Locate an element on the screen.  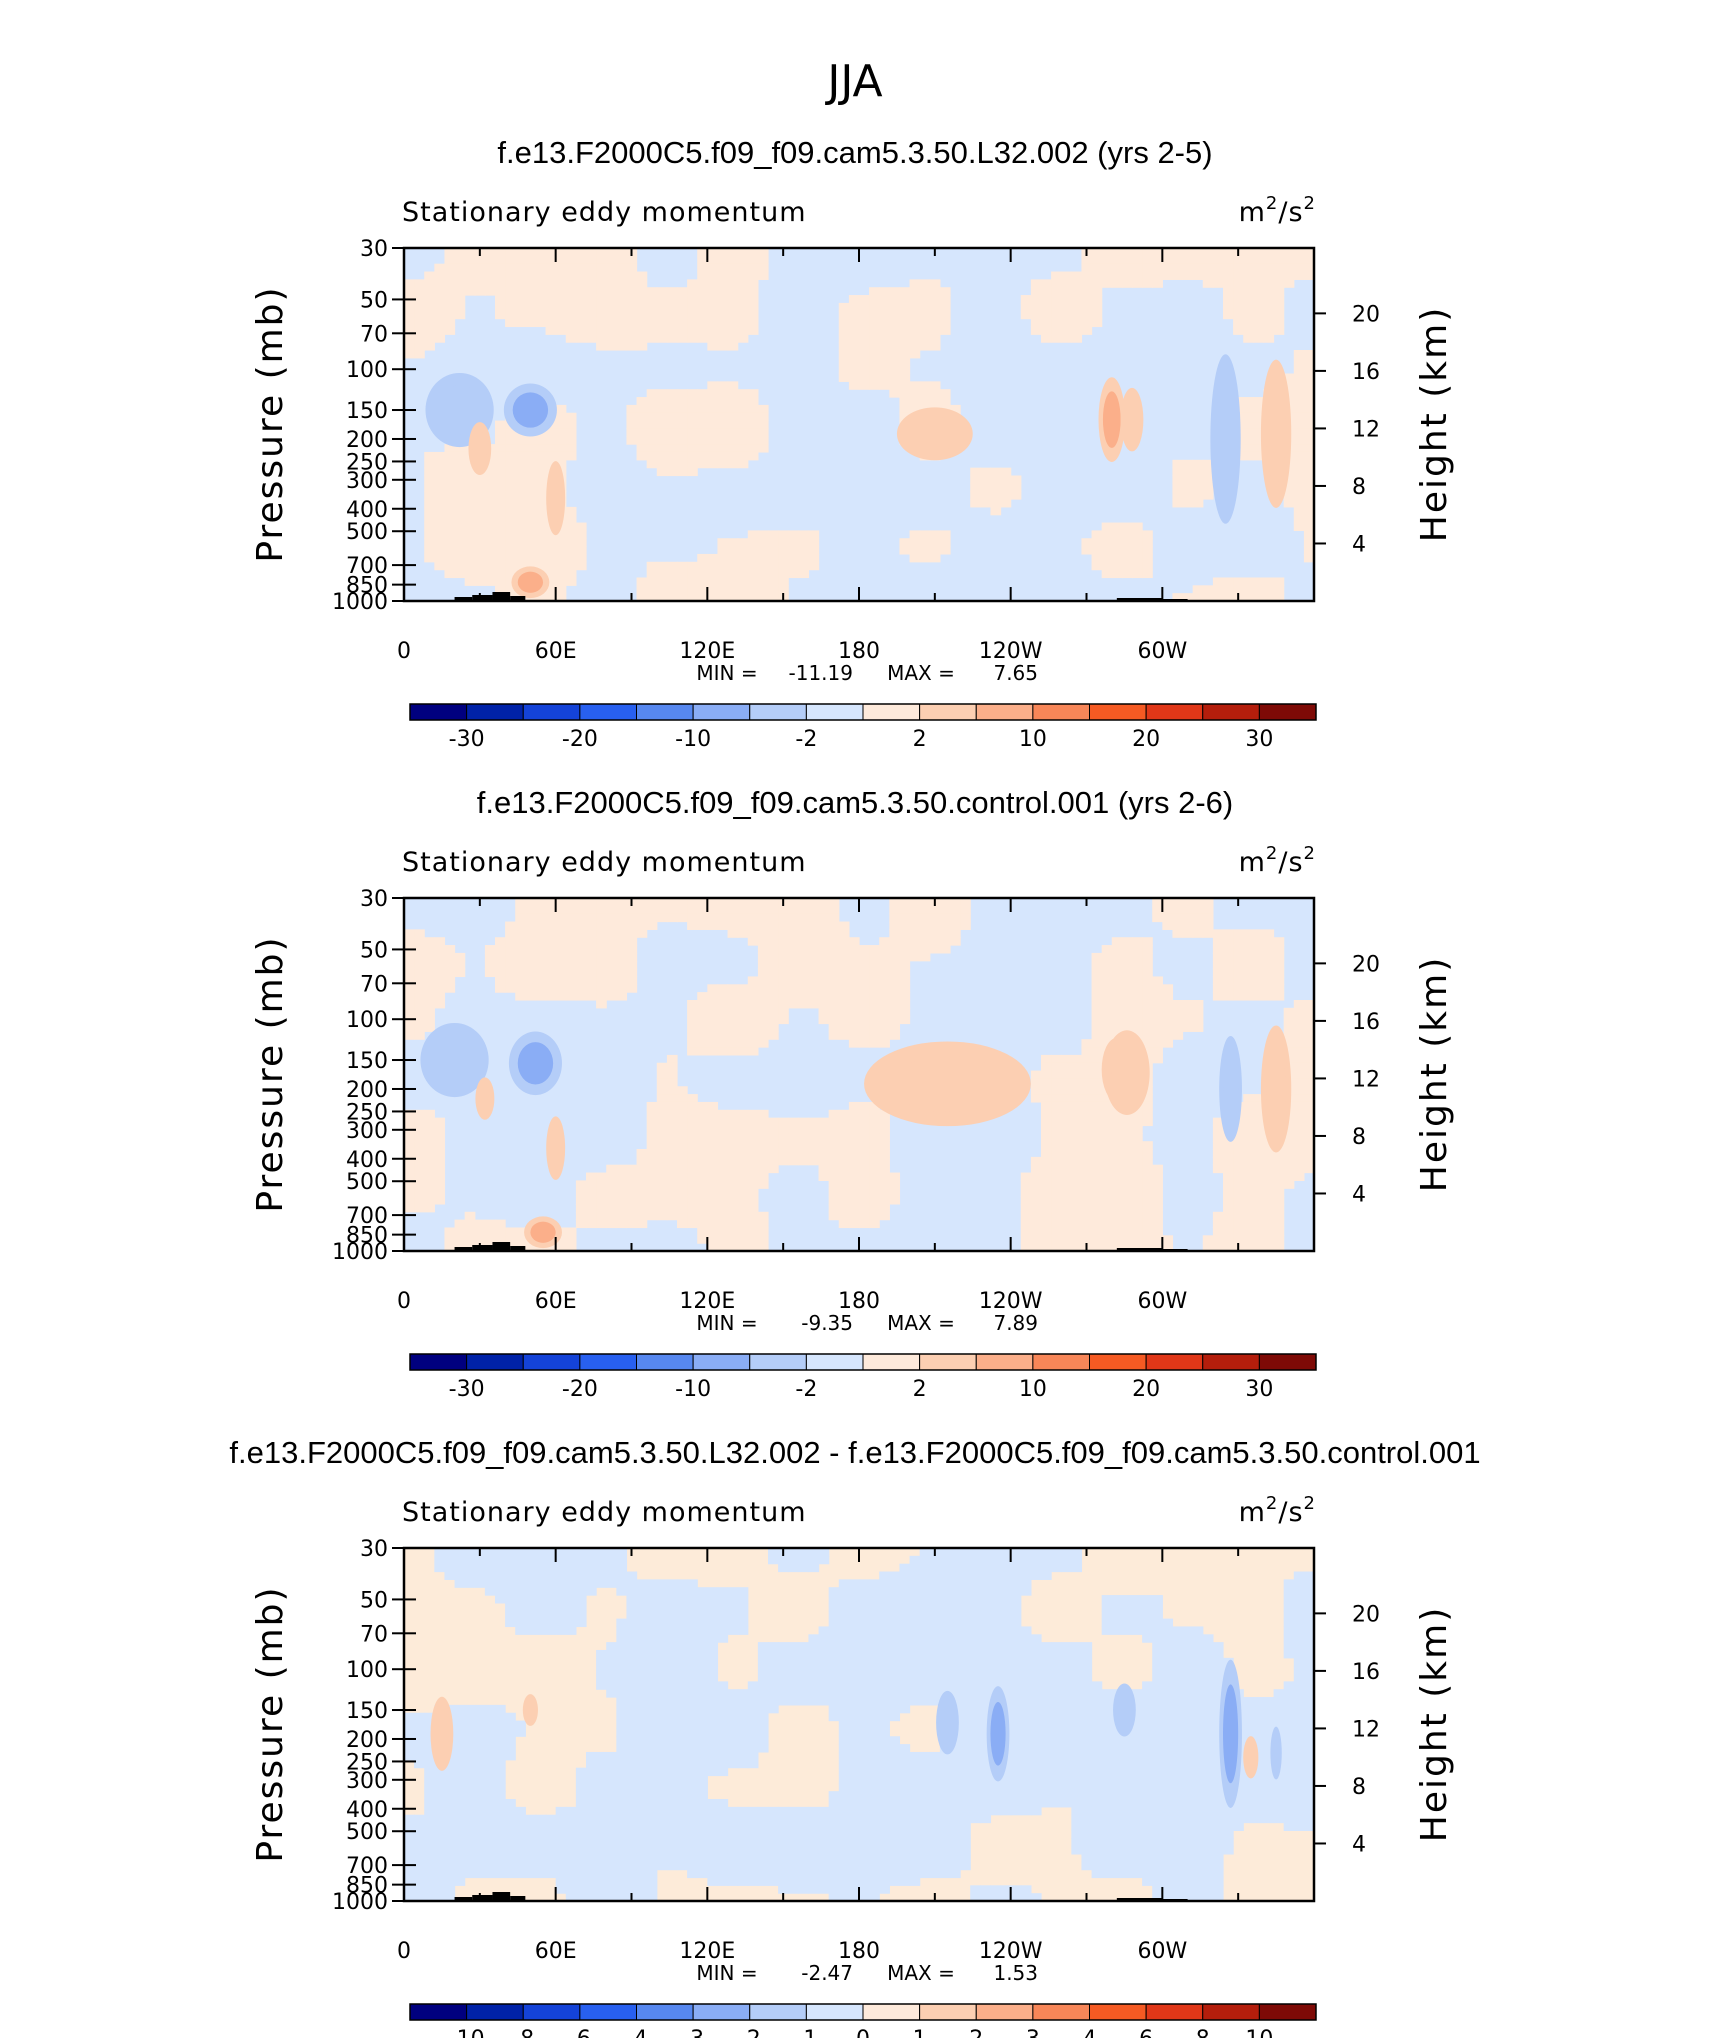
x-tick-label: 0 is located at coordinates (404, 1301).